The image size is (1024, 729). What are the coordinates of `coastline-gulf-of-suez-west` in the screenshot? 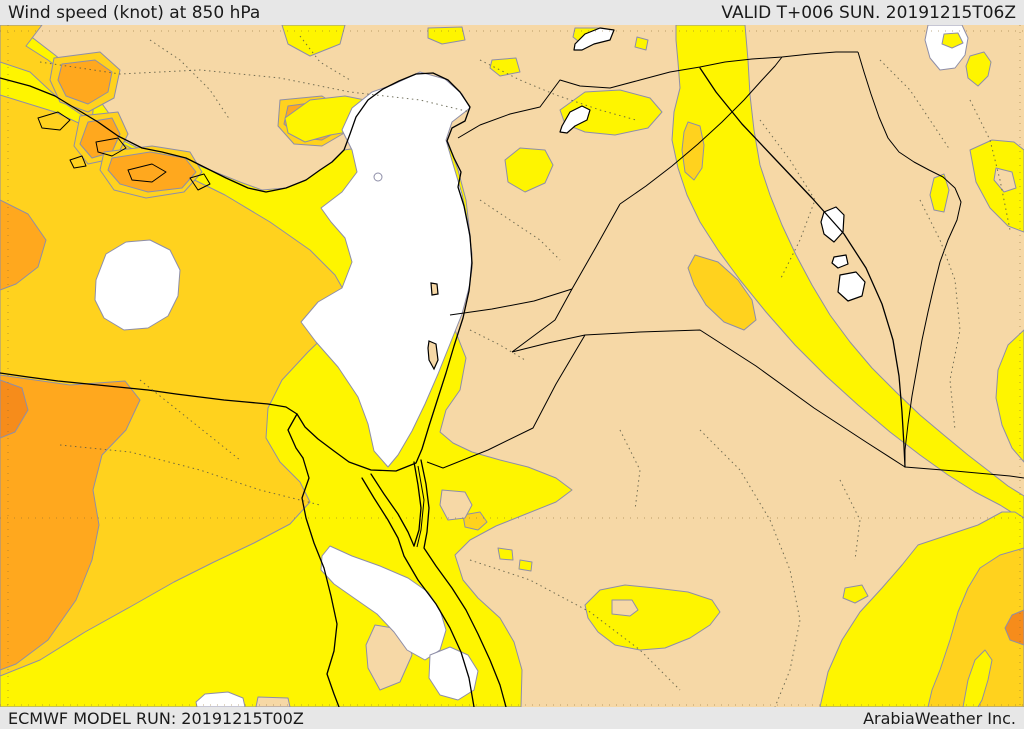 It's located at (418, 592).